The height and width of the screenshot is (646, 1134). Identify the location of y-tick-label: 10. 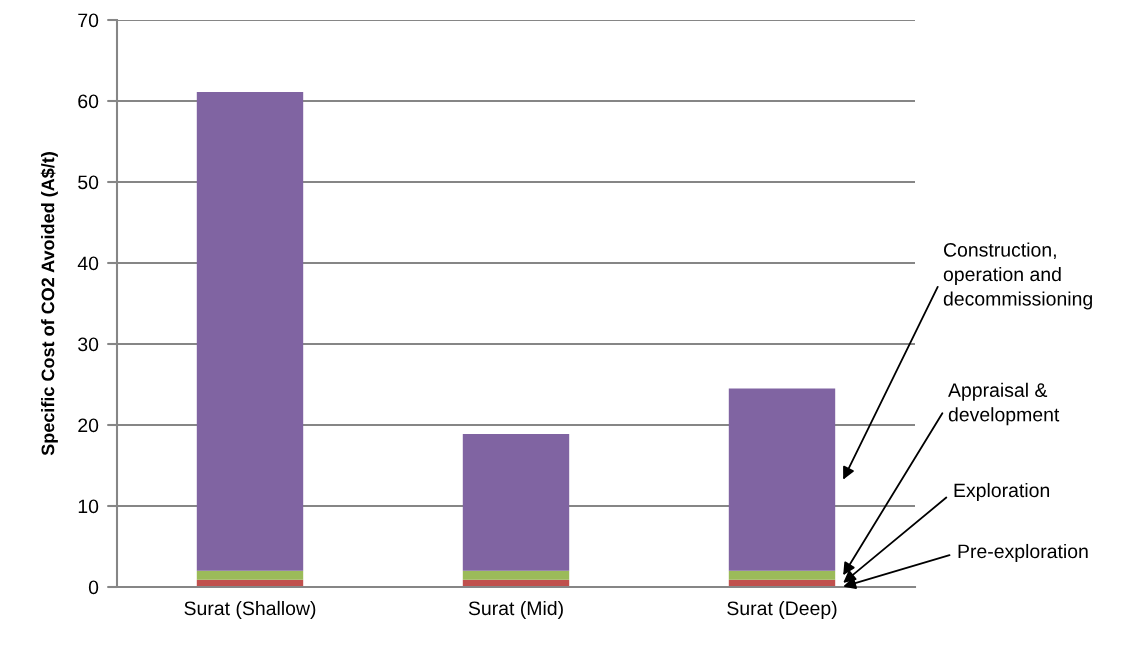
(88, 506).